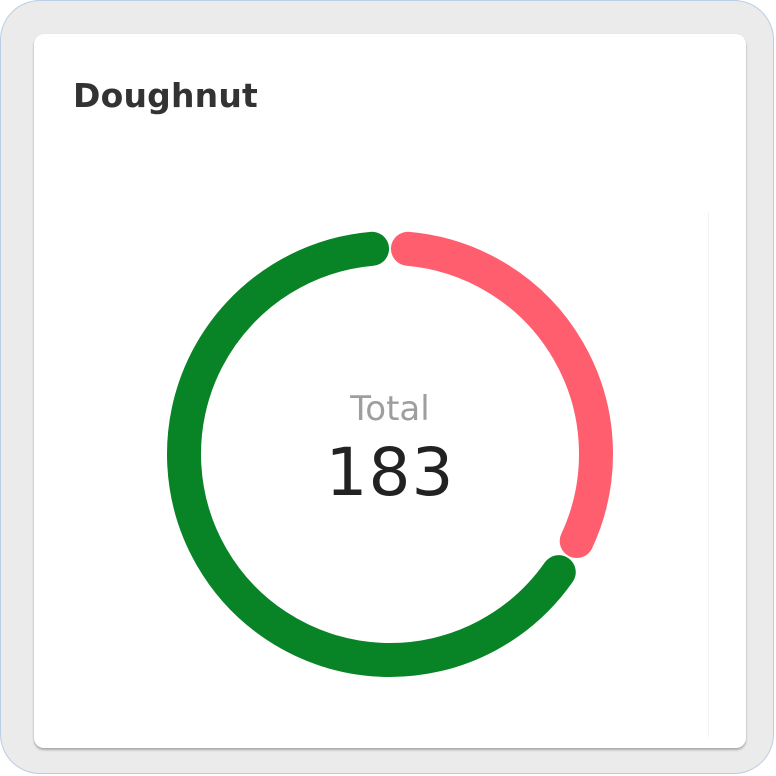 The image size is (776, 776). I want to click on center-value: 183, so click(390, 472).